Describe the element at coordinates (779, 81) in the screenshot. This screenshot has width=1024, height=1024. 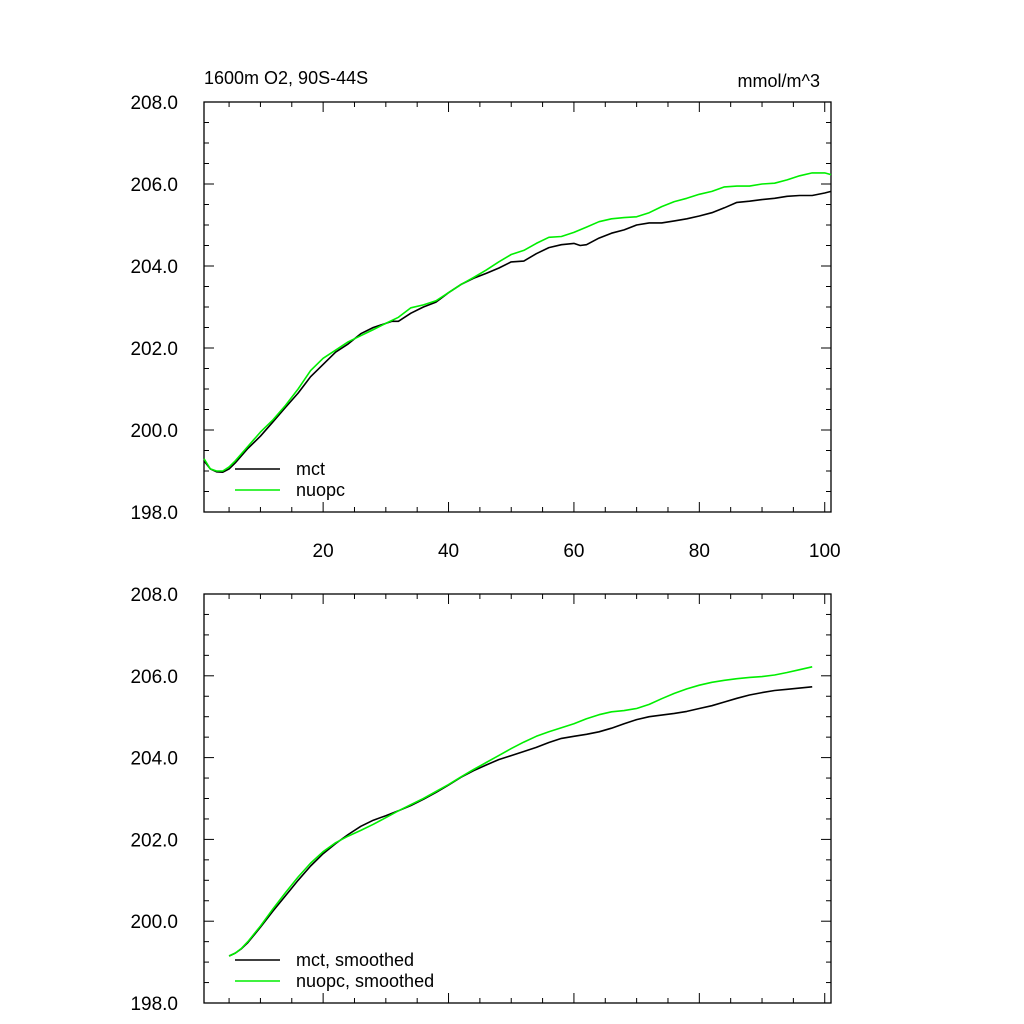
I see `top-panel-units: mmol/m^3` at that location.